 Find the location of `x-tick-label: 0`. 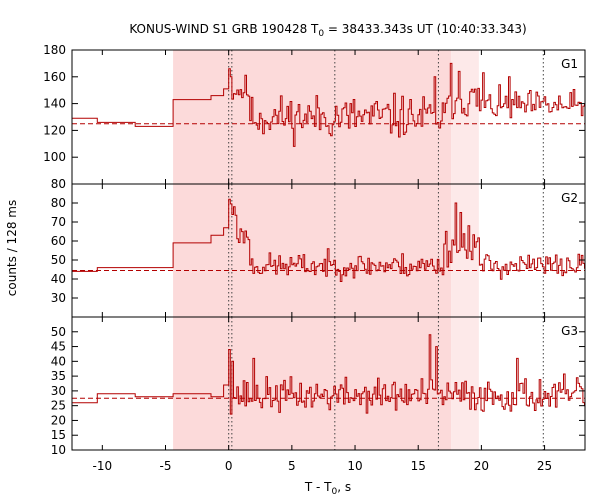

x-tick-label: 0 is located at coordinates (229, 466).